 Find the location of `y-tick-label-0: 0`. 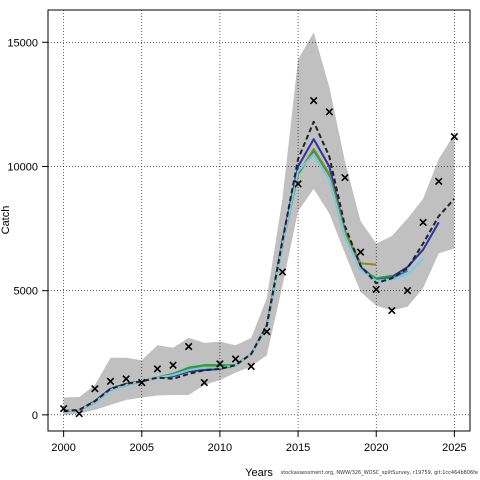

y-tick-label-0: 0 is located at coordinates (35, 416).